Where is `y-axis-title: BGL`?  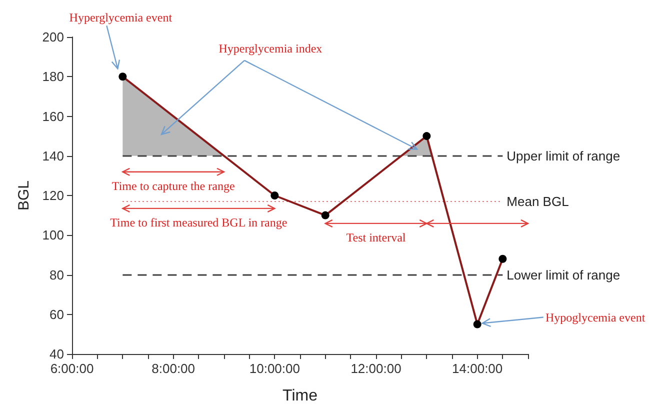 y-axis-title: BGL is located at coordinates (23, 195).